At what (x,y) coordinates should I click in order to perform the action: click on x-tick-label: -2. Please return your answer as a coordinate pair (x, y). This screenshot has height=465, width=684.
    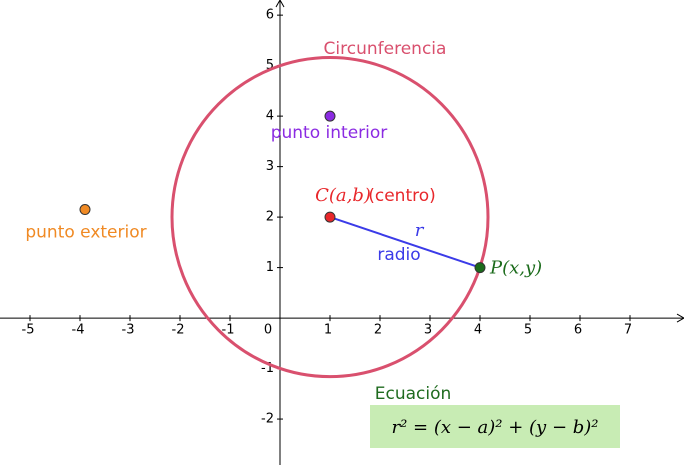
    Looking at the image, I should click on (178, 330).